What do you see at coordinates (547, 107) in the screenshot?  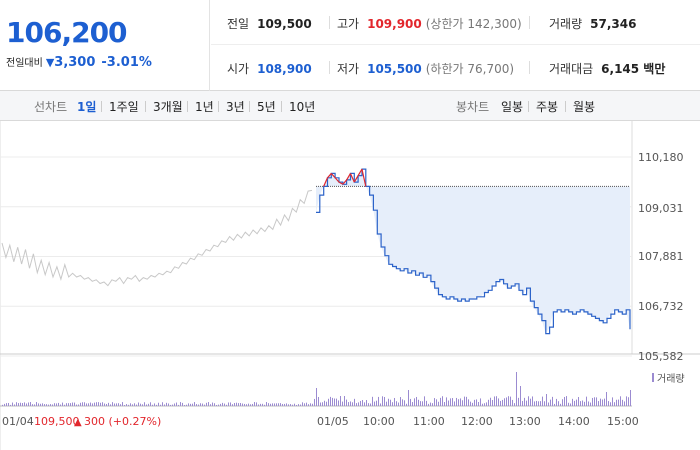 I see `candle-weekly: 주봉` at bounding box center [547, 107].